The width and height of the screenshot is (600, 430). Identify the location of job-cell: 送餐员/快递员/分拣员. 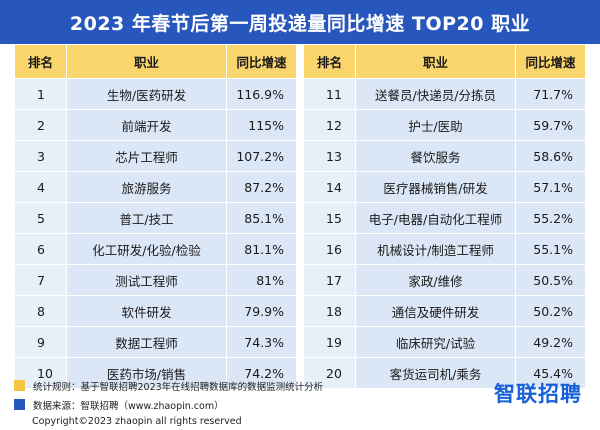
(435, 94).